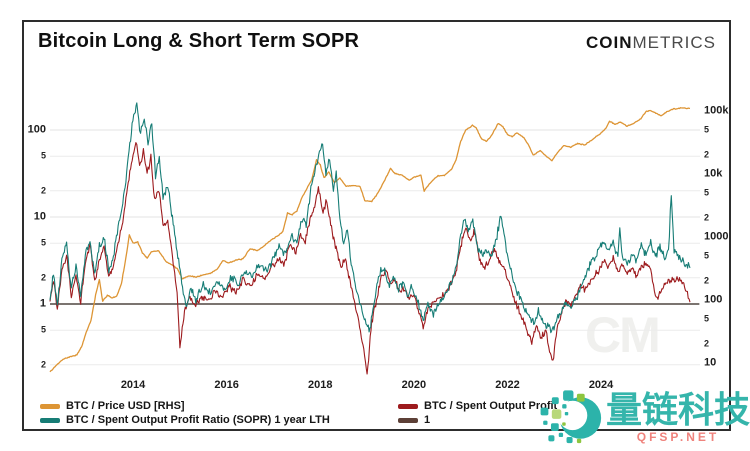 Image resolution: width=750 pixels, height=451 pixels. What do you see at coordinates (507, 385) in the screenshot?
I see `x-tick-2022: 2022` at bounding box center [507, 385].